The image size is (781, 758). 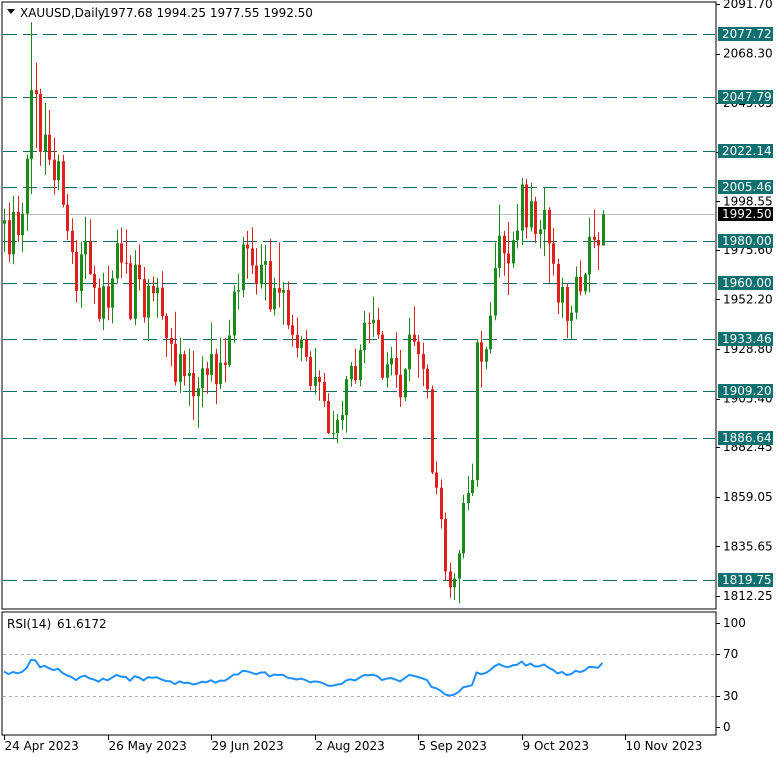 What do you see at coordinates (727, 727) in the screenshot?
I see `rsi-tick-label: 0` at bounding box center [727, 727].